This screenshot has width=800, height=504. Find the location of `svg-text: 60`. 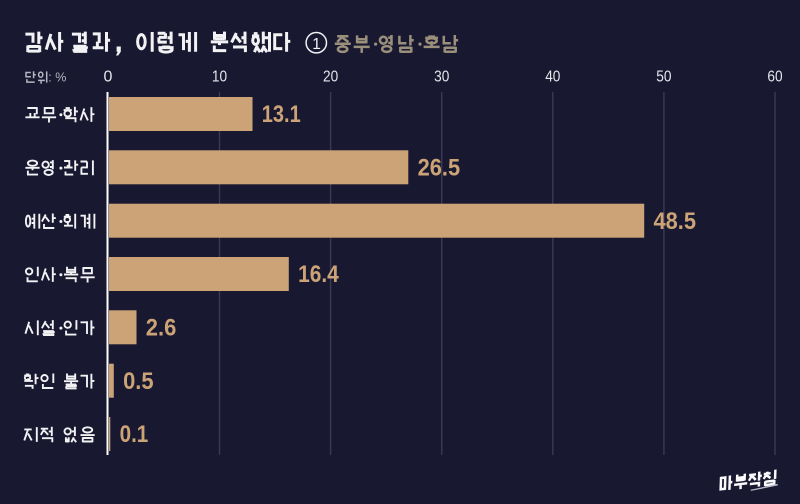

svg-text: 60 is located at coordinates (774, 77).